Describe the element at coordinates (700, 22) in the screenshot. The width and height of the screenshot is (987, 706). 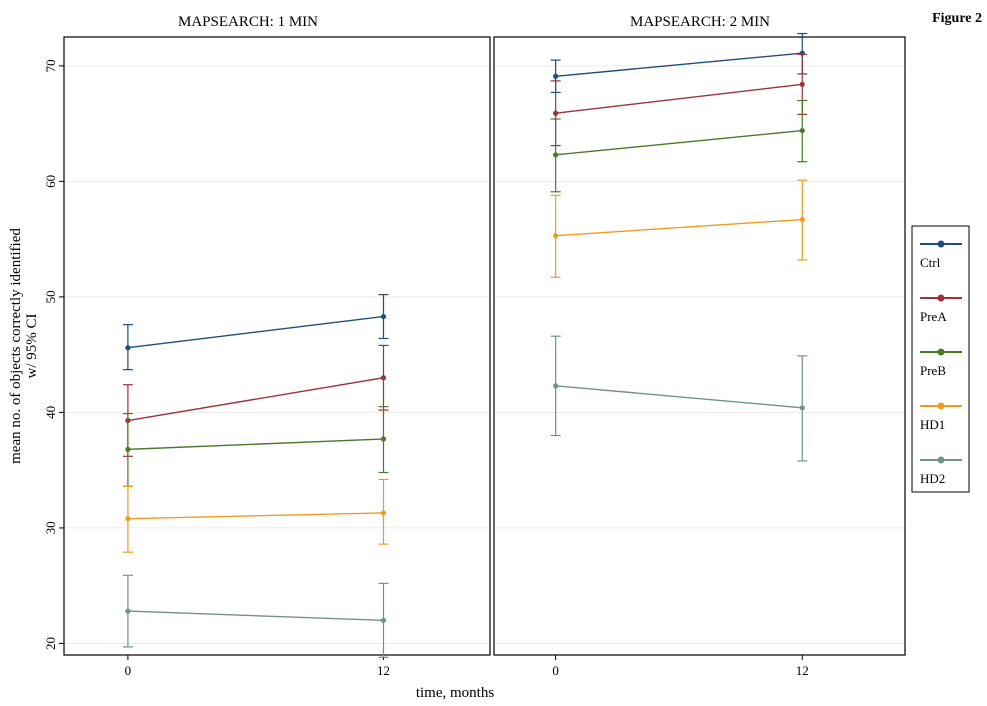
I see `panel-title-2: MAPSEARCH: 2 MIN` at that location.